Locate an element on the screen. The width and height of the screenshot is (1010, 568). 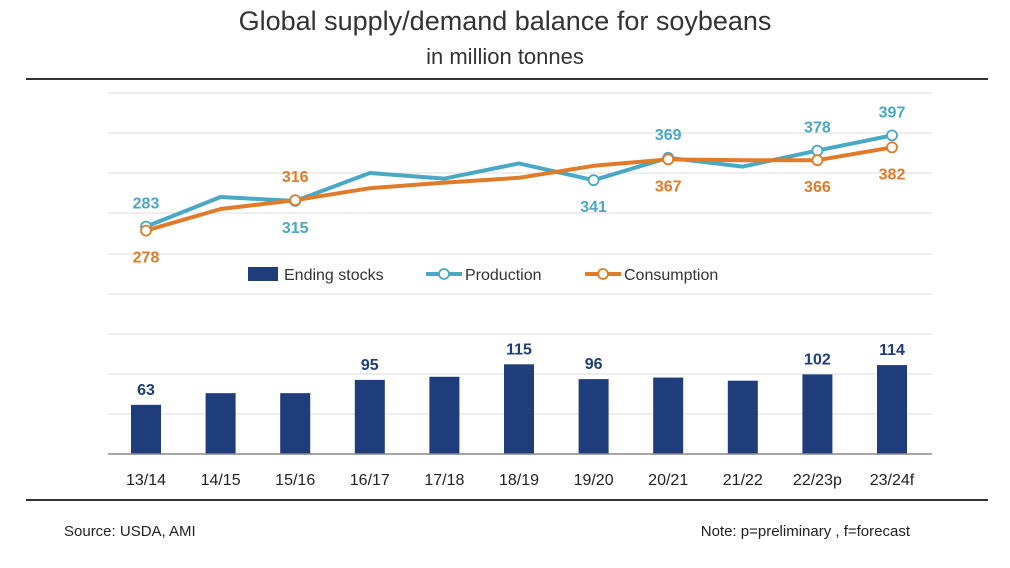
production-data-label: 315 is located at coordinates (295, 228).